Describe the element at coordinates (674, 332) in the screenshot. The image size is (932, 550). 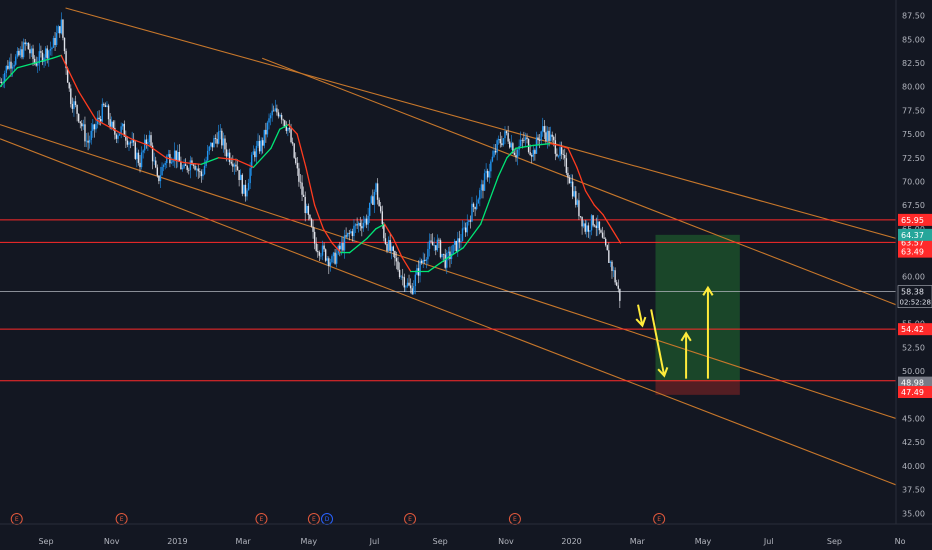
I see `drawn-arrows` at that location.